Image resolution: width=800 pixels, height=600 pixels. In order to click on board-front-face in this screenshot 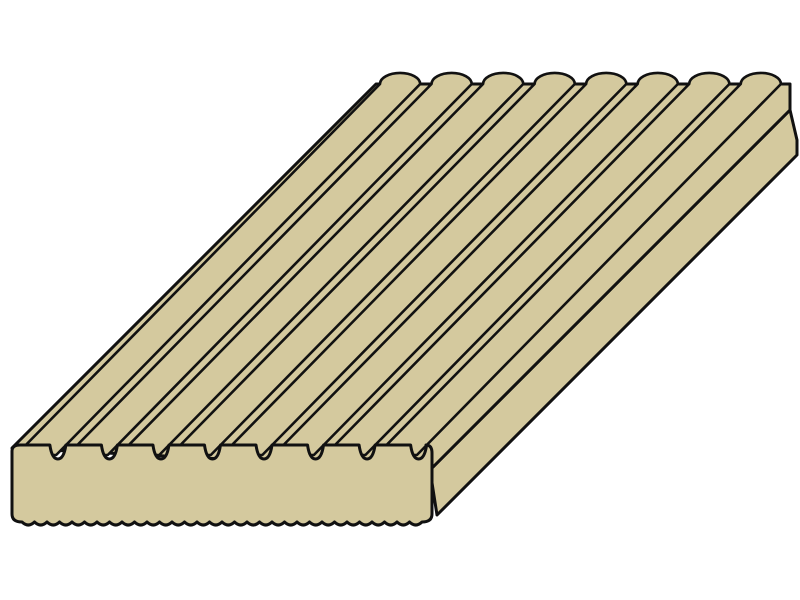, I will do `click(222, 485)`.